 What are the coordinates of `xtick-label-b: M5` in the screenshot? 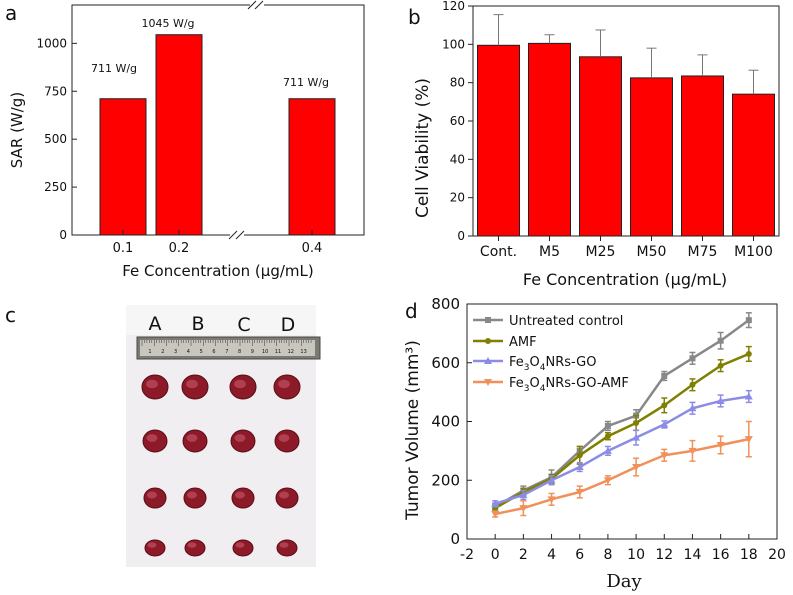 It's located at (549, 252).